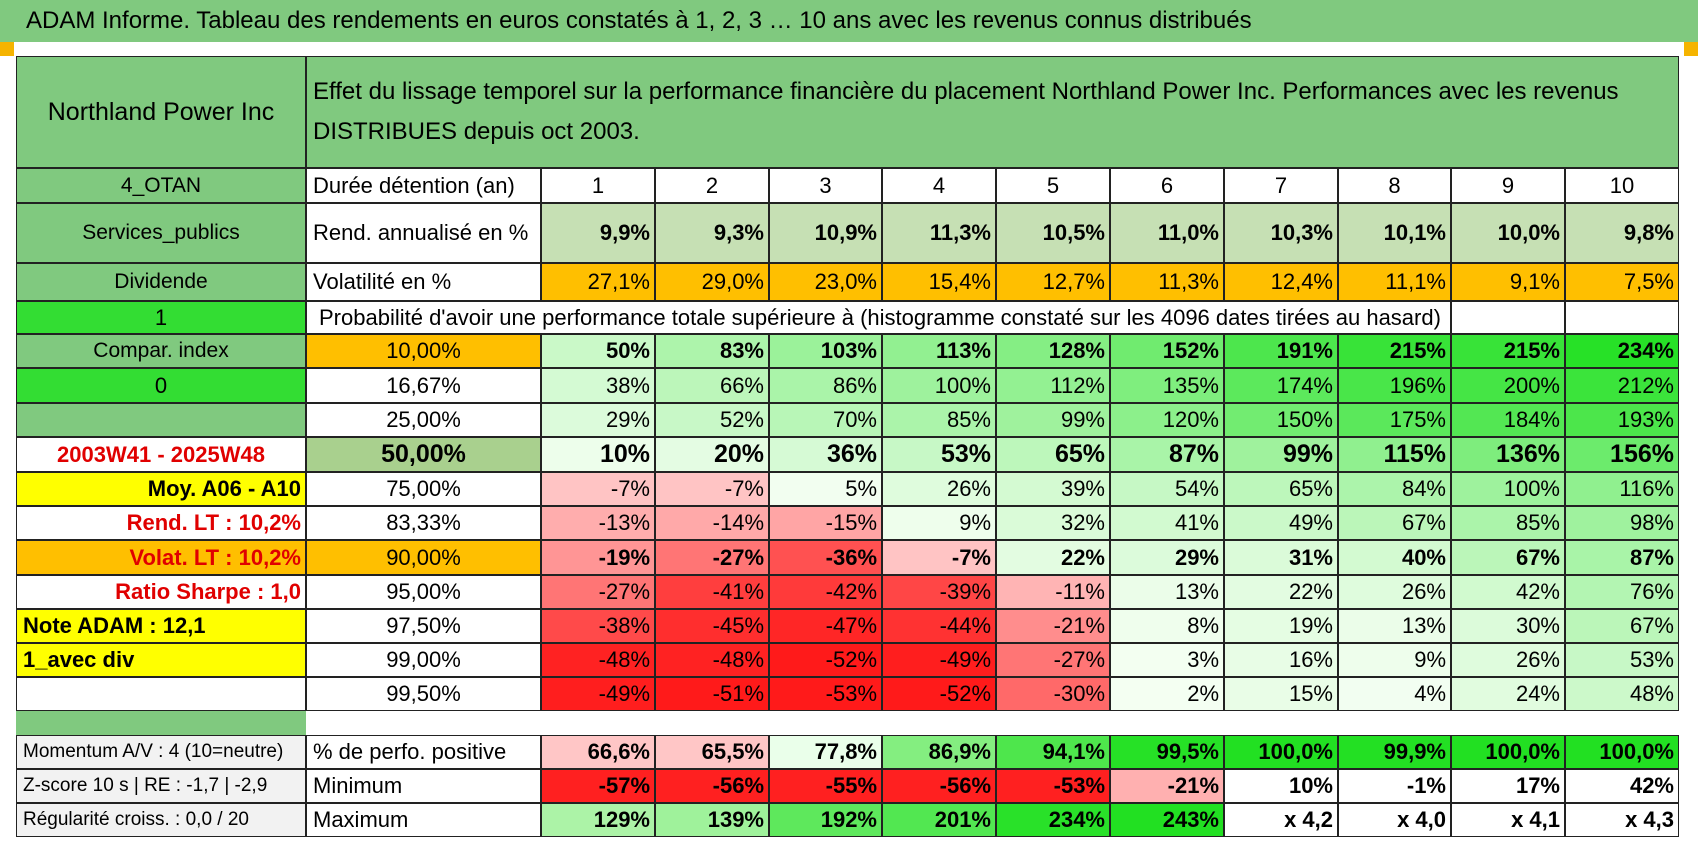 Image resolution: width=1698 pixels, height=848 pixels. What do you see at coordinates (7, 49) in the screenshot?
I see `corner-marker-left` at bounding box center [7, 49].